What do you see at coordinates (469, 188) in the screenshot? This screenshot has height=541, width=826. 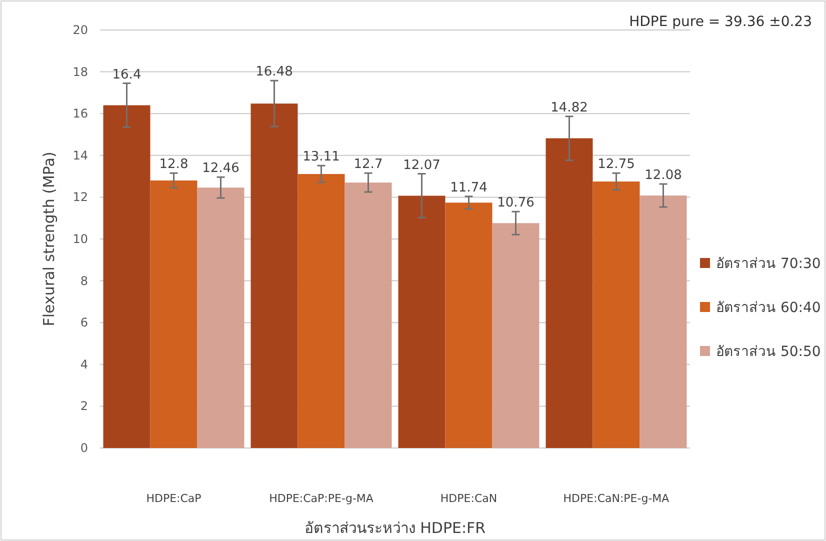 I see `data-label: 11.74` at bounding box center [469, 188].